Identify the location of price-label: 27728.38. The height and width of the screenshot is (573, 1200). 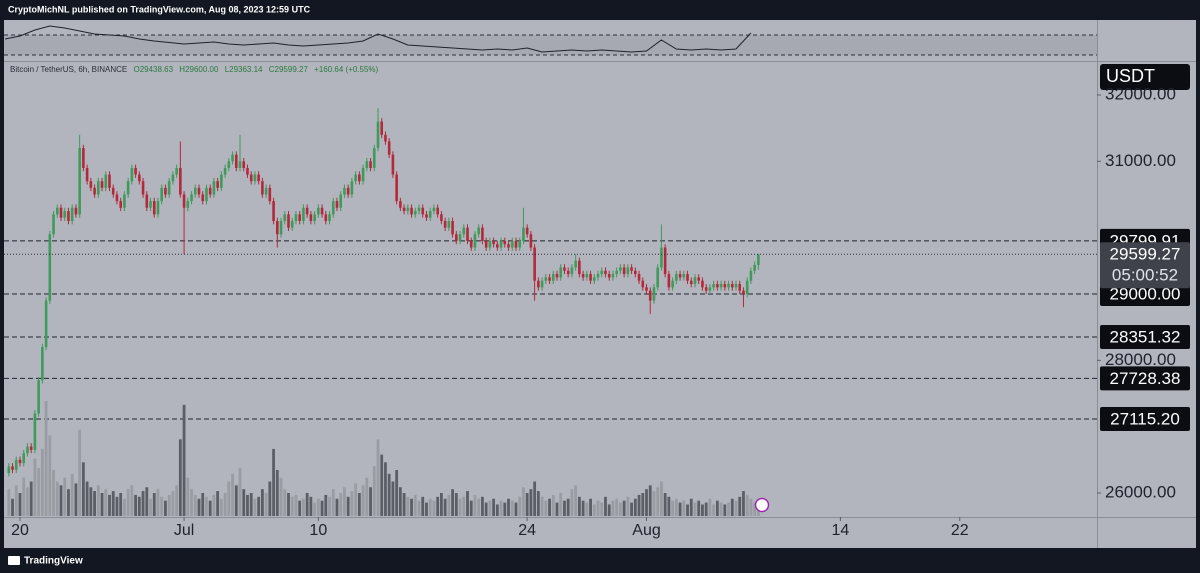
(1145, 378).